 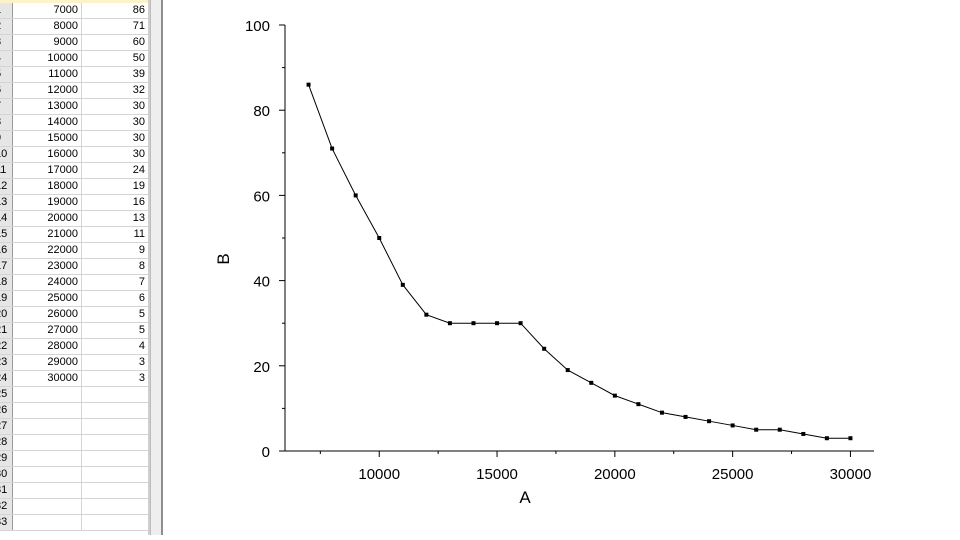 I want to click on table-row: 25, so click(x=75, y=395).